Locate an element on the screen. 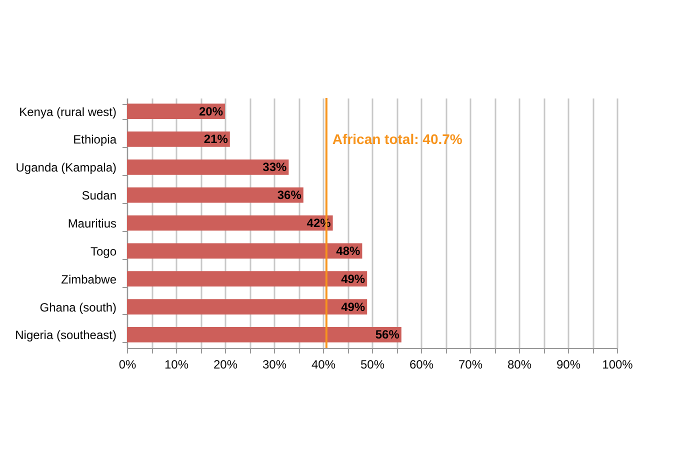 This screenshot has height=467, width=700. data-label: 33% is located at coordinates (275, 167).